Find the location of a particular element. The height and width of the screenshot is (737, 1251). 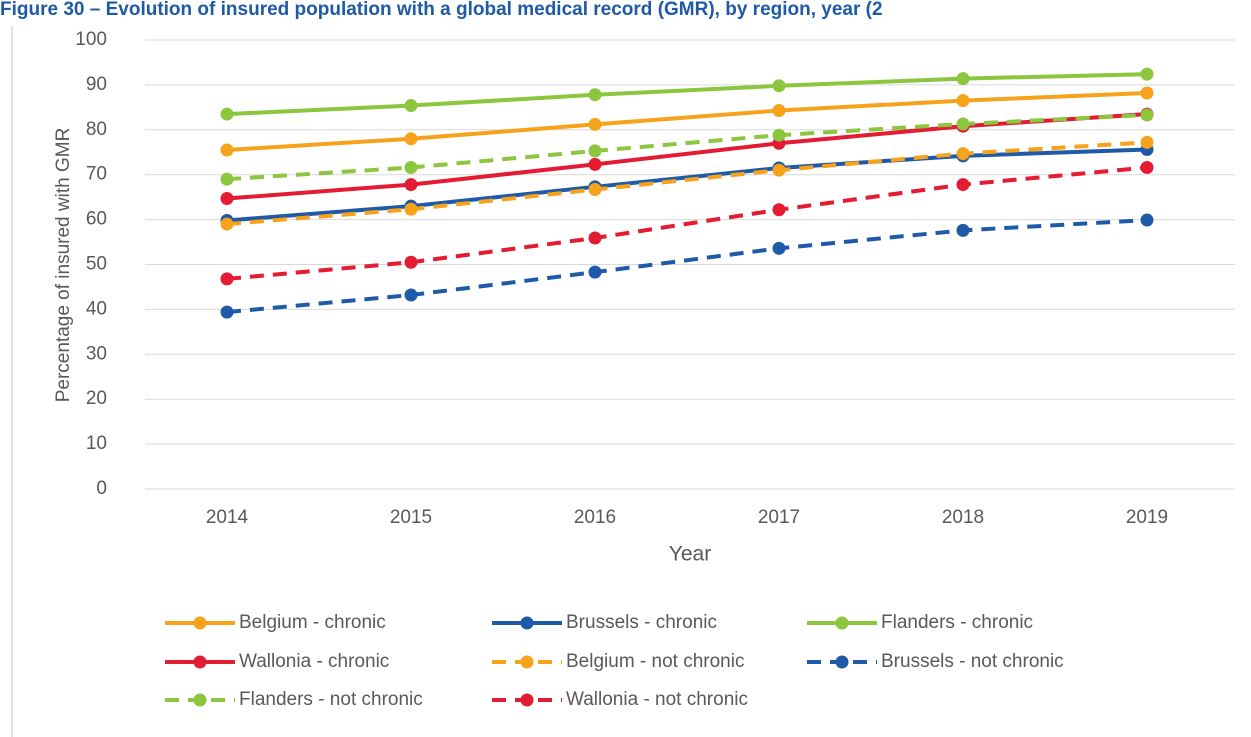

y-tick-label: 70 is located at coordinates (96, 174).